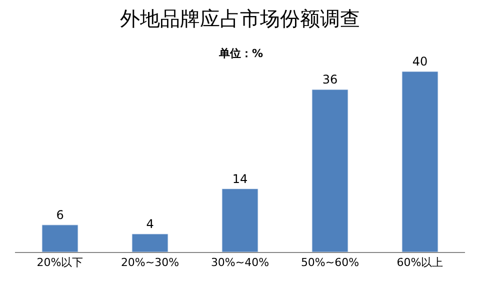 The height and width of the screenshot is (287, 480). I want to click on data-label: 6, so click(60, 215).